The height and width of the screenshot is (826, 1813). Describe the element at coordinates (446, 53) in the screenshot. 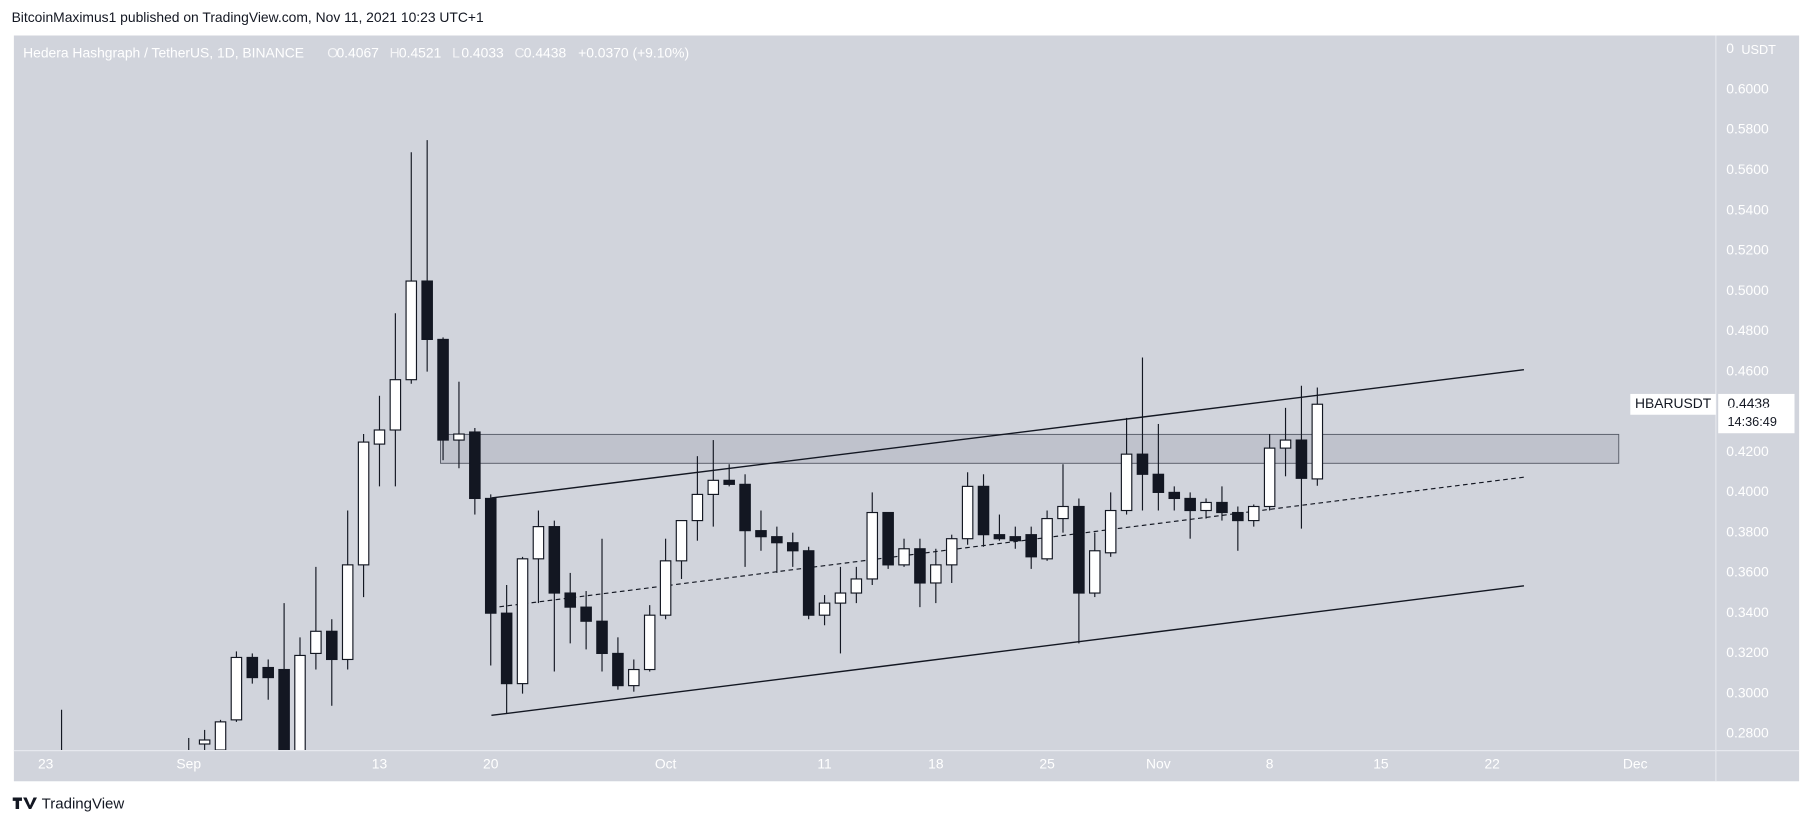

I see `legend-fields: O0.4067 H 0.4521 L 0.4033 C 0.4438` at that location.